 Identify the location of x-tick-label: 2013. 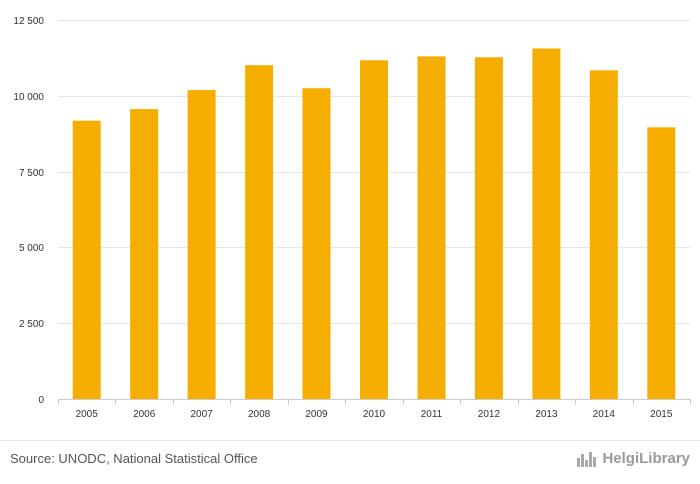
(546, 414).